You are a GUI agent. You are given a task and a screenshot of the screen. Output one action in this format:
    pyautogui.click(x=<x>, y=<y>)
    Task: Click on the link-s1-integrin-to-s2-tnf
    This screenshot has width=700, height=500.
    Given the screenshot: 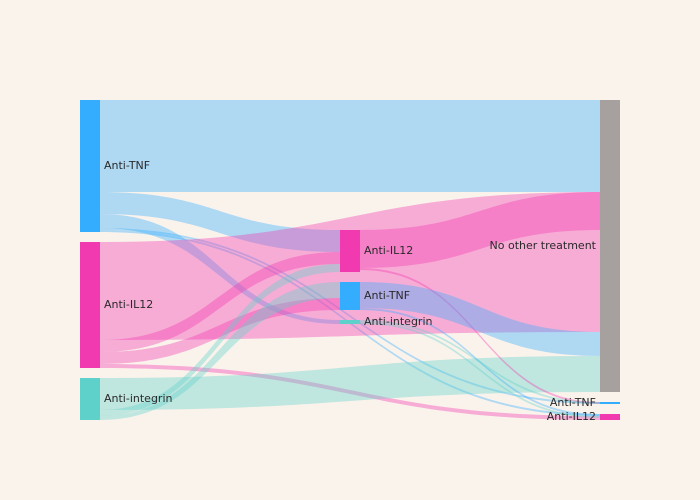 What is the action you would take?
    pyautogui.click(x=220, y=351)
    